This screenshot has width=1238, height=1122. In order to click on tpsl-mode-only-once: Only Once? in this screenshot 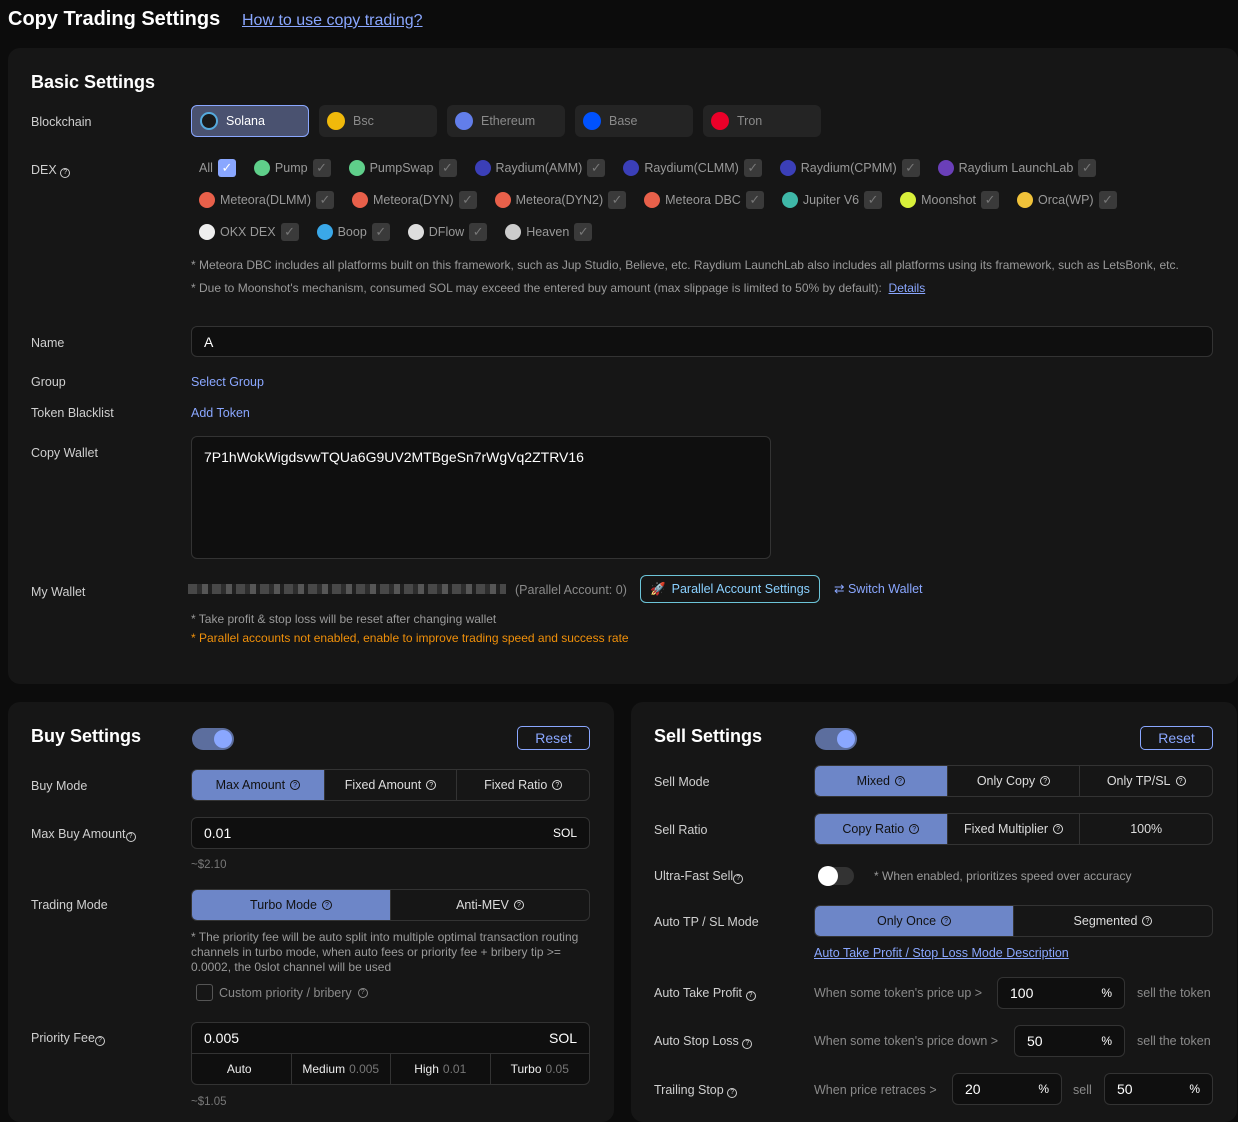, I will do `click(914, 921)`.